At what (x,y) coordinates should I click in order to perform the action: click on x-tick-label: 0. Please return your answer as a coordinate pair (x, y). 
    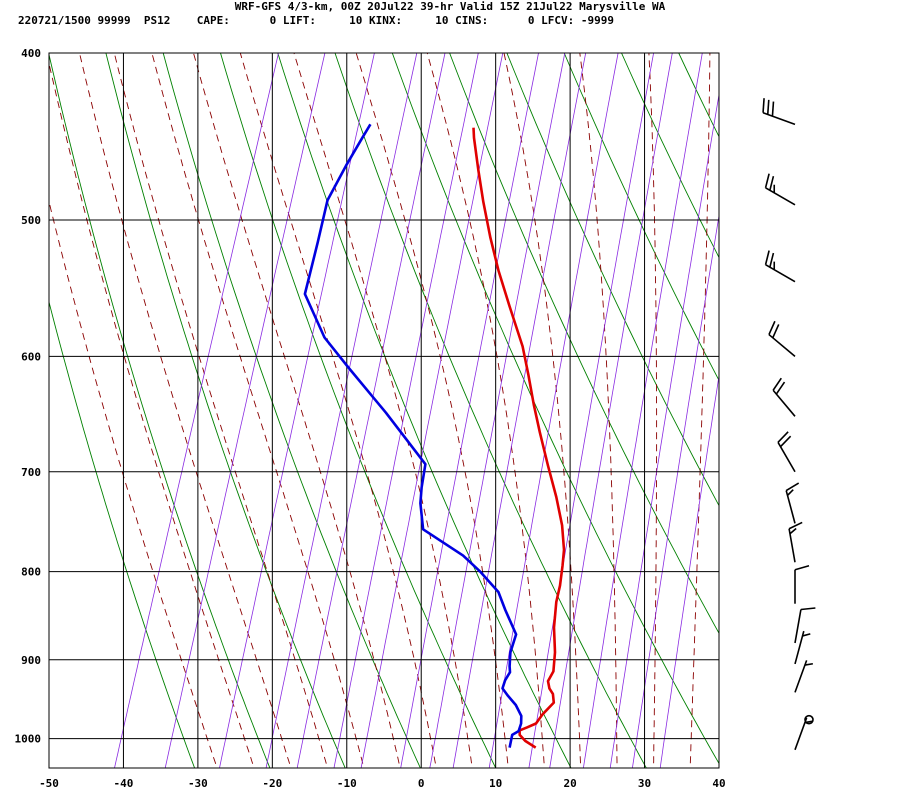
    Looking at the image, I should click on (421, 783).